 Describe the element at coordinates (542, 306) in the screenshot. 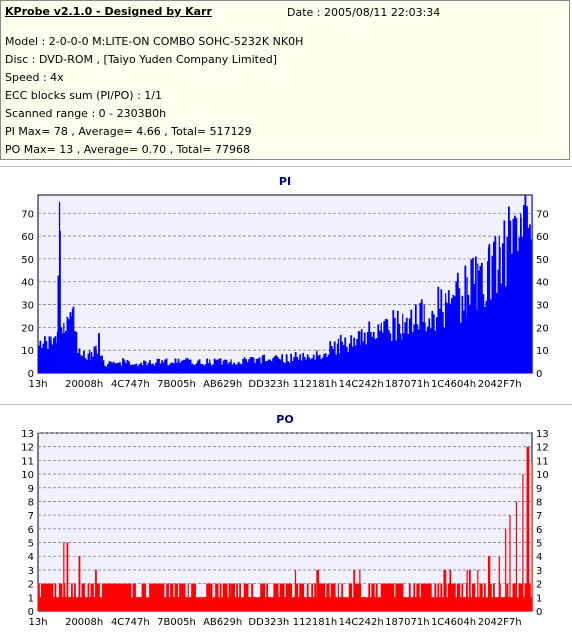

I see `pi-ytick-right: 30` at that location.